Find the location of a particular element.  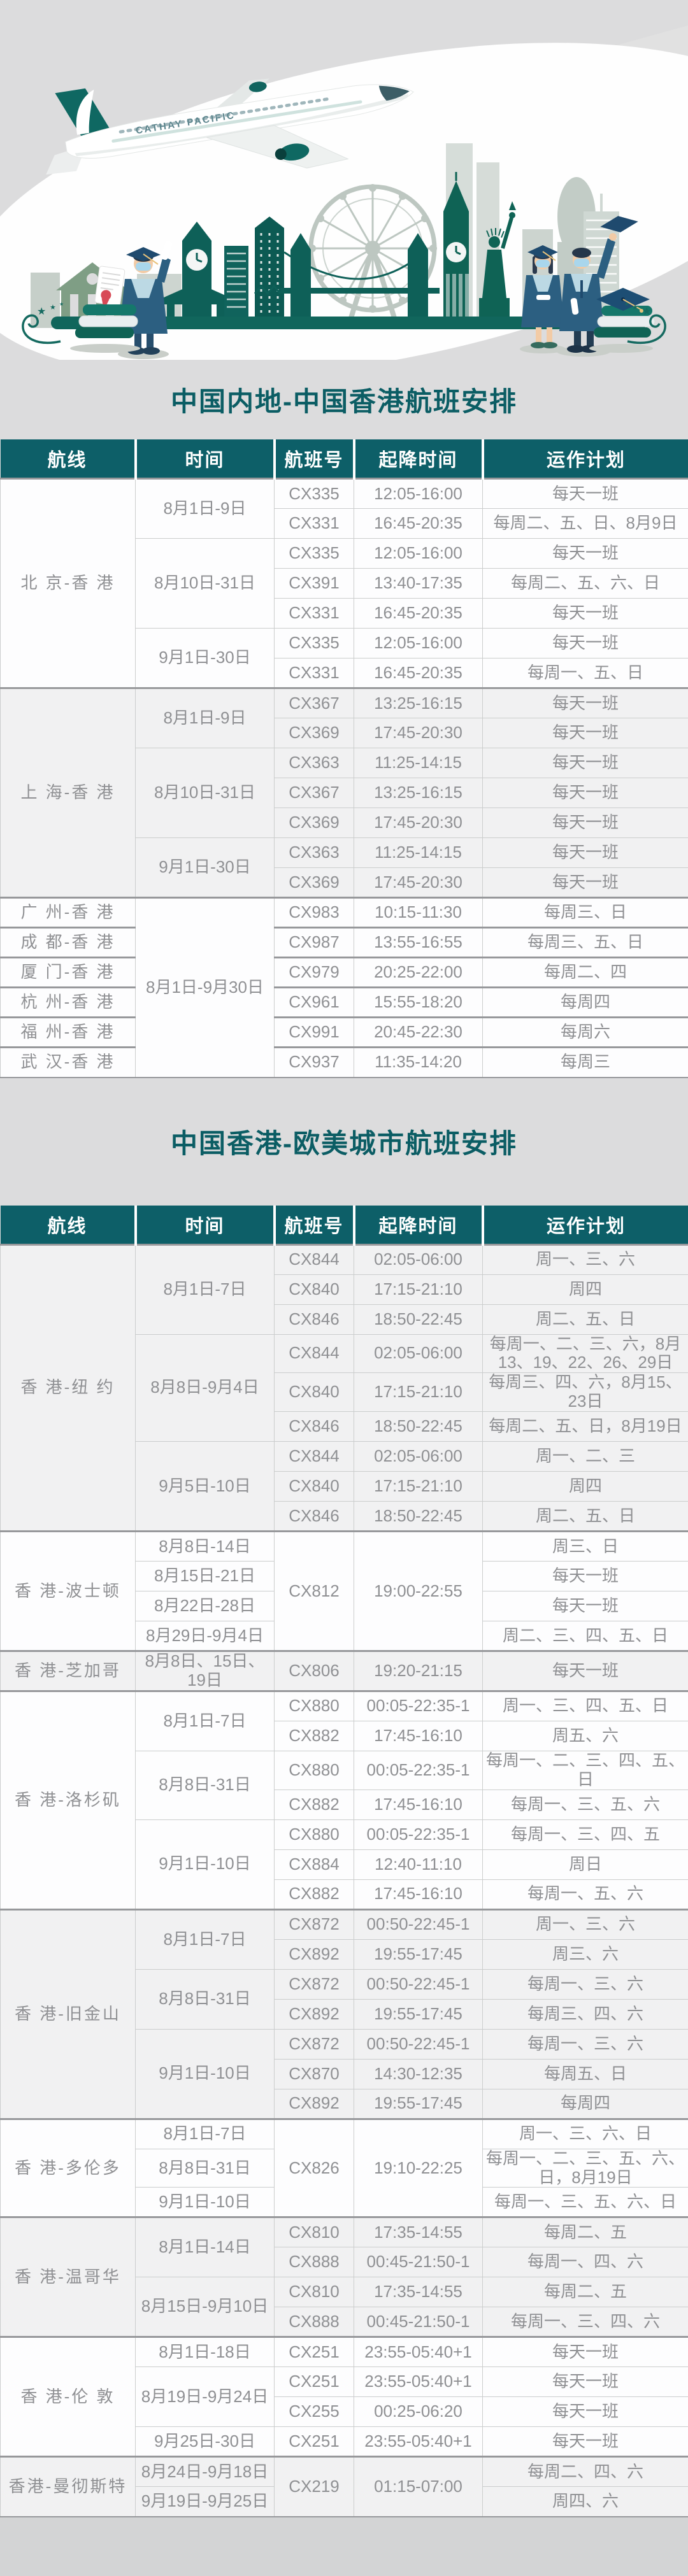

schedule-cell: 11:25-14:15 is located at coordinates (418, 763).